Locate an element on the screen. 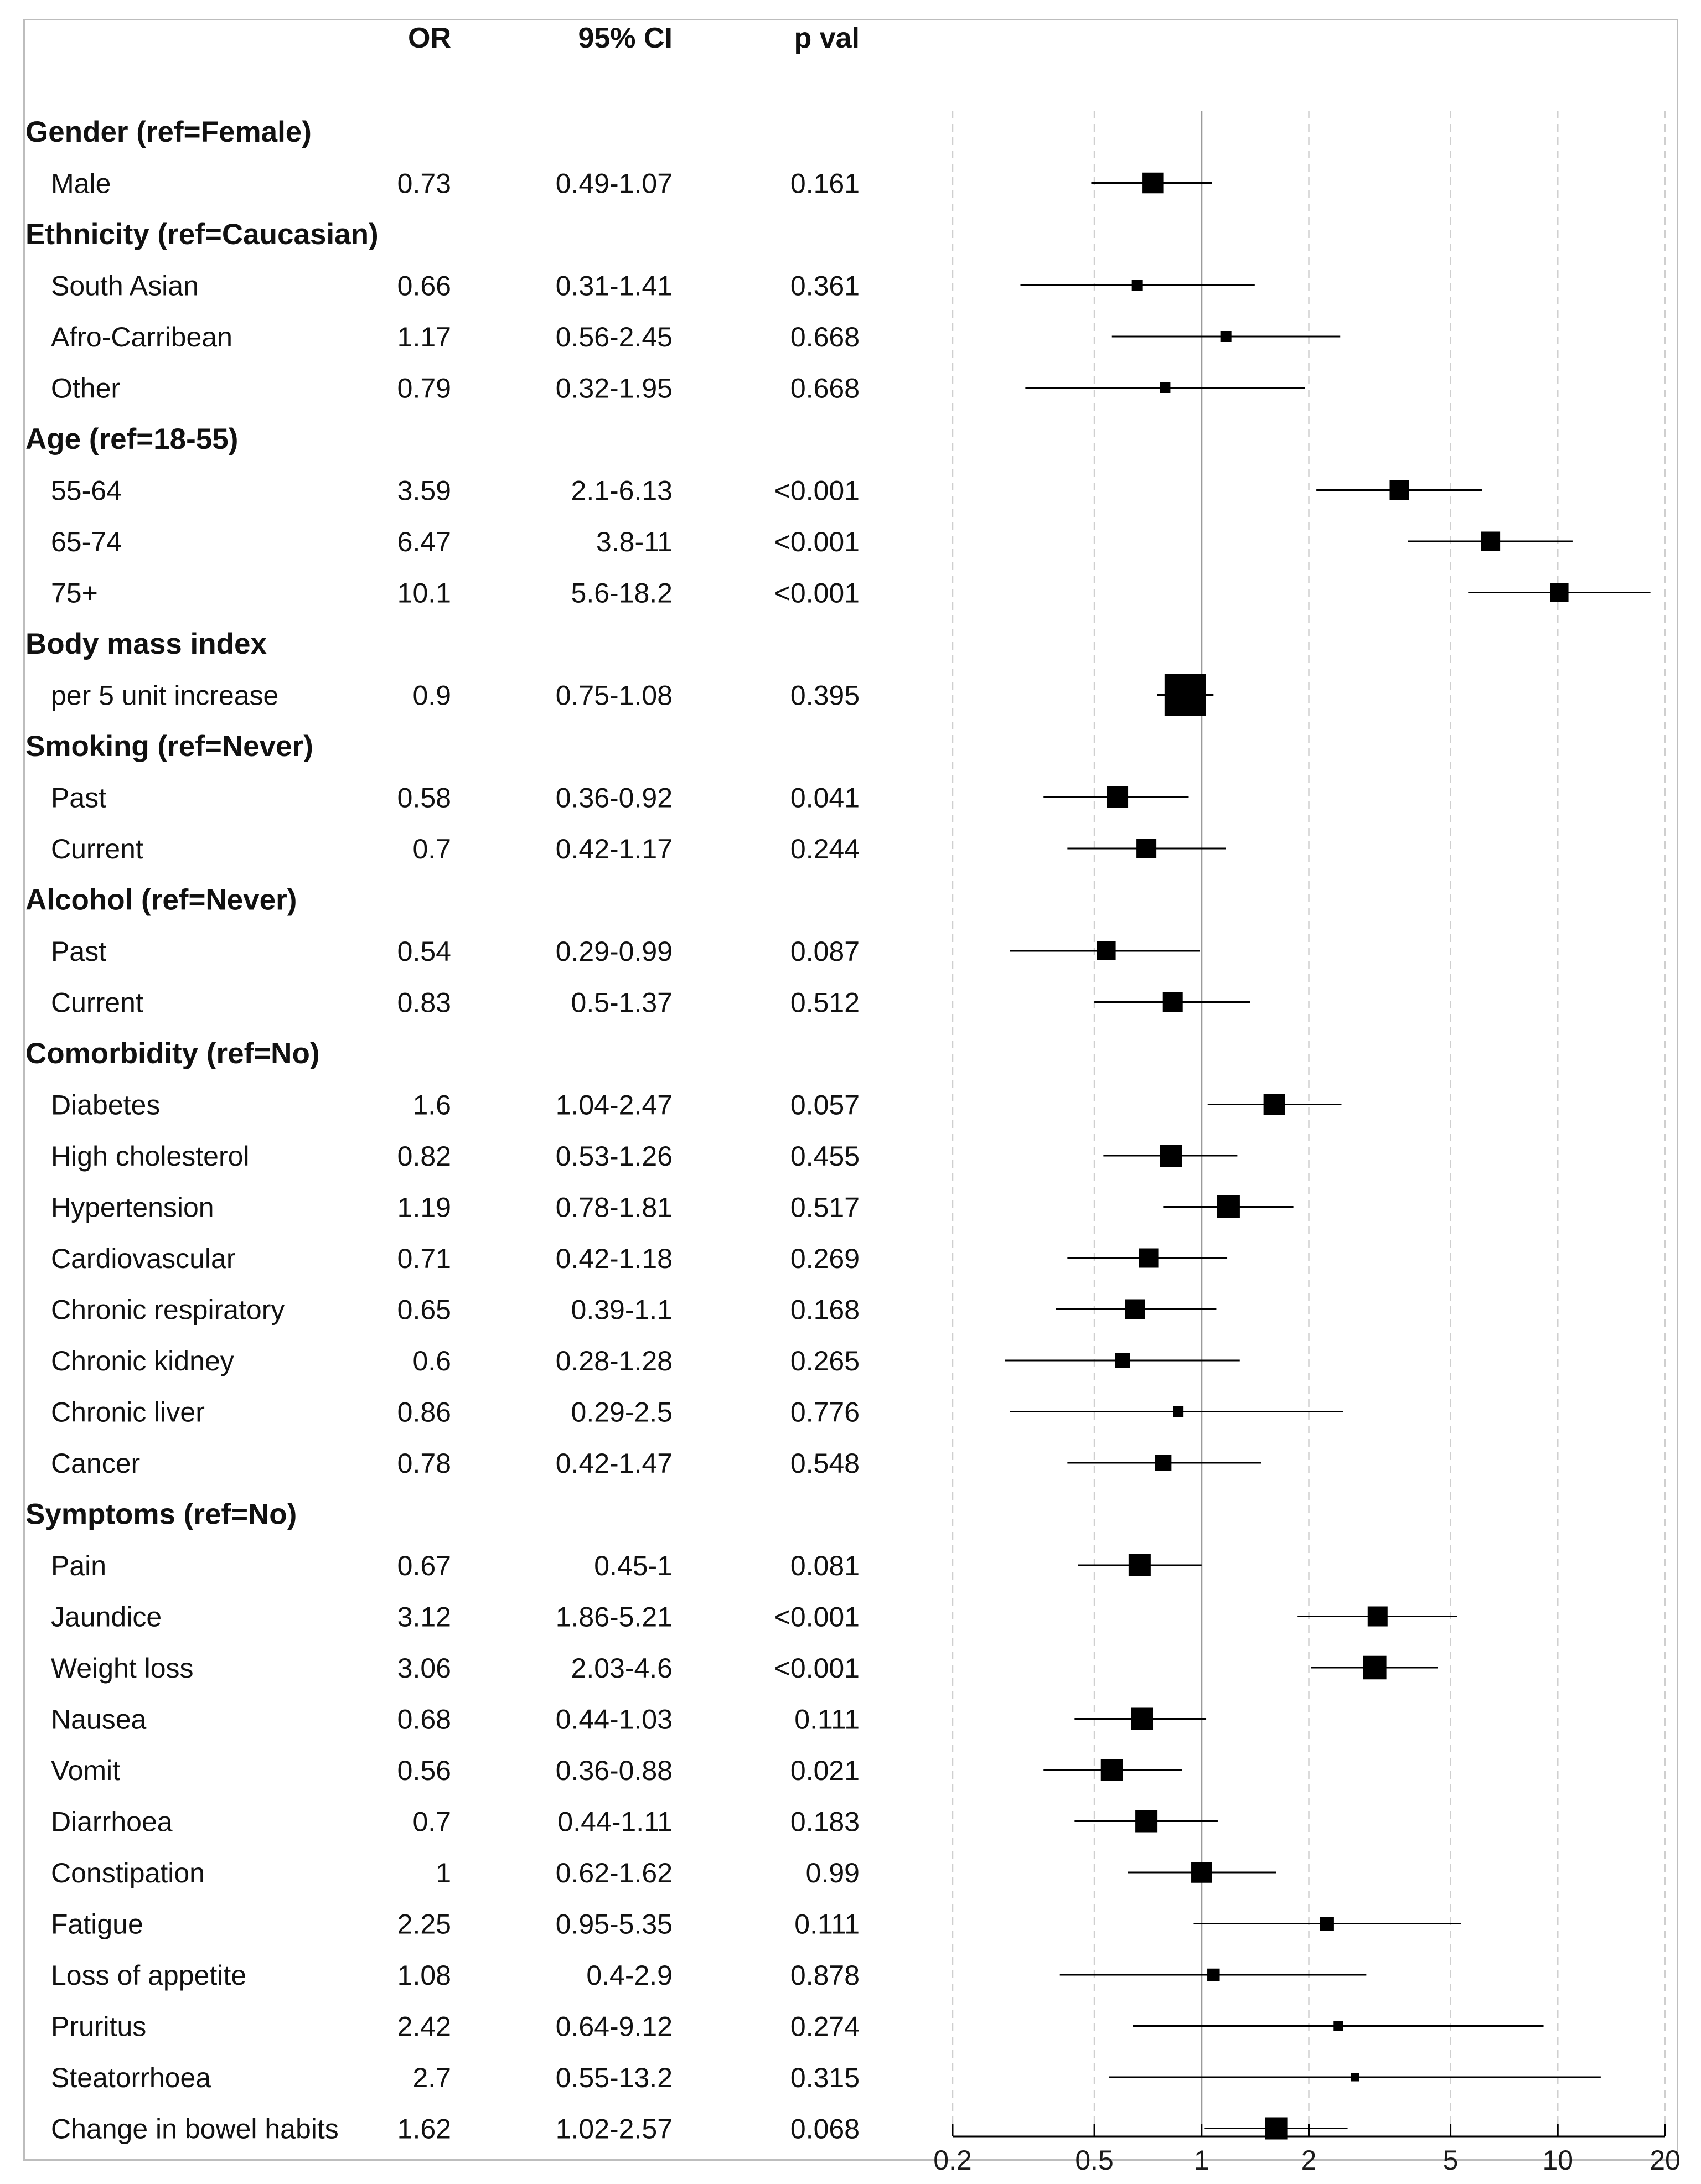  row-or-7: 3.59 is located at coordinates (424, 490).